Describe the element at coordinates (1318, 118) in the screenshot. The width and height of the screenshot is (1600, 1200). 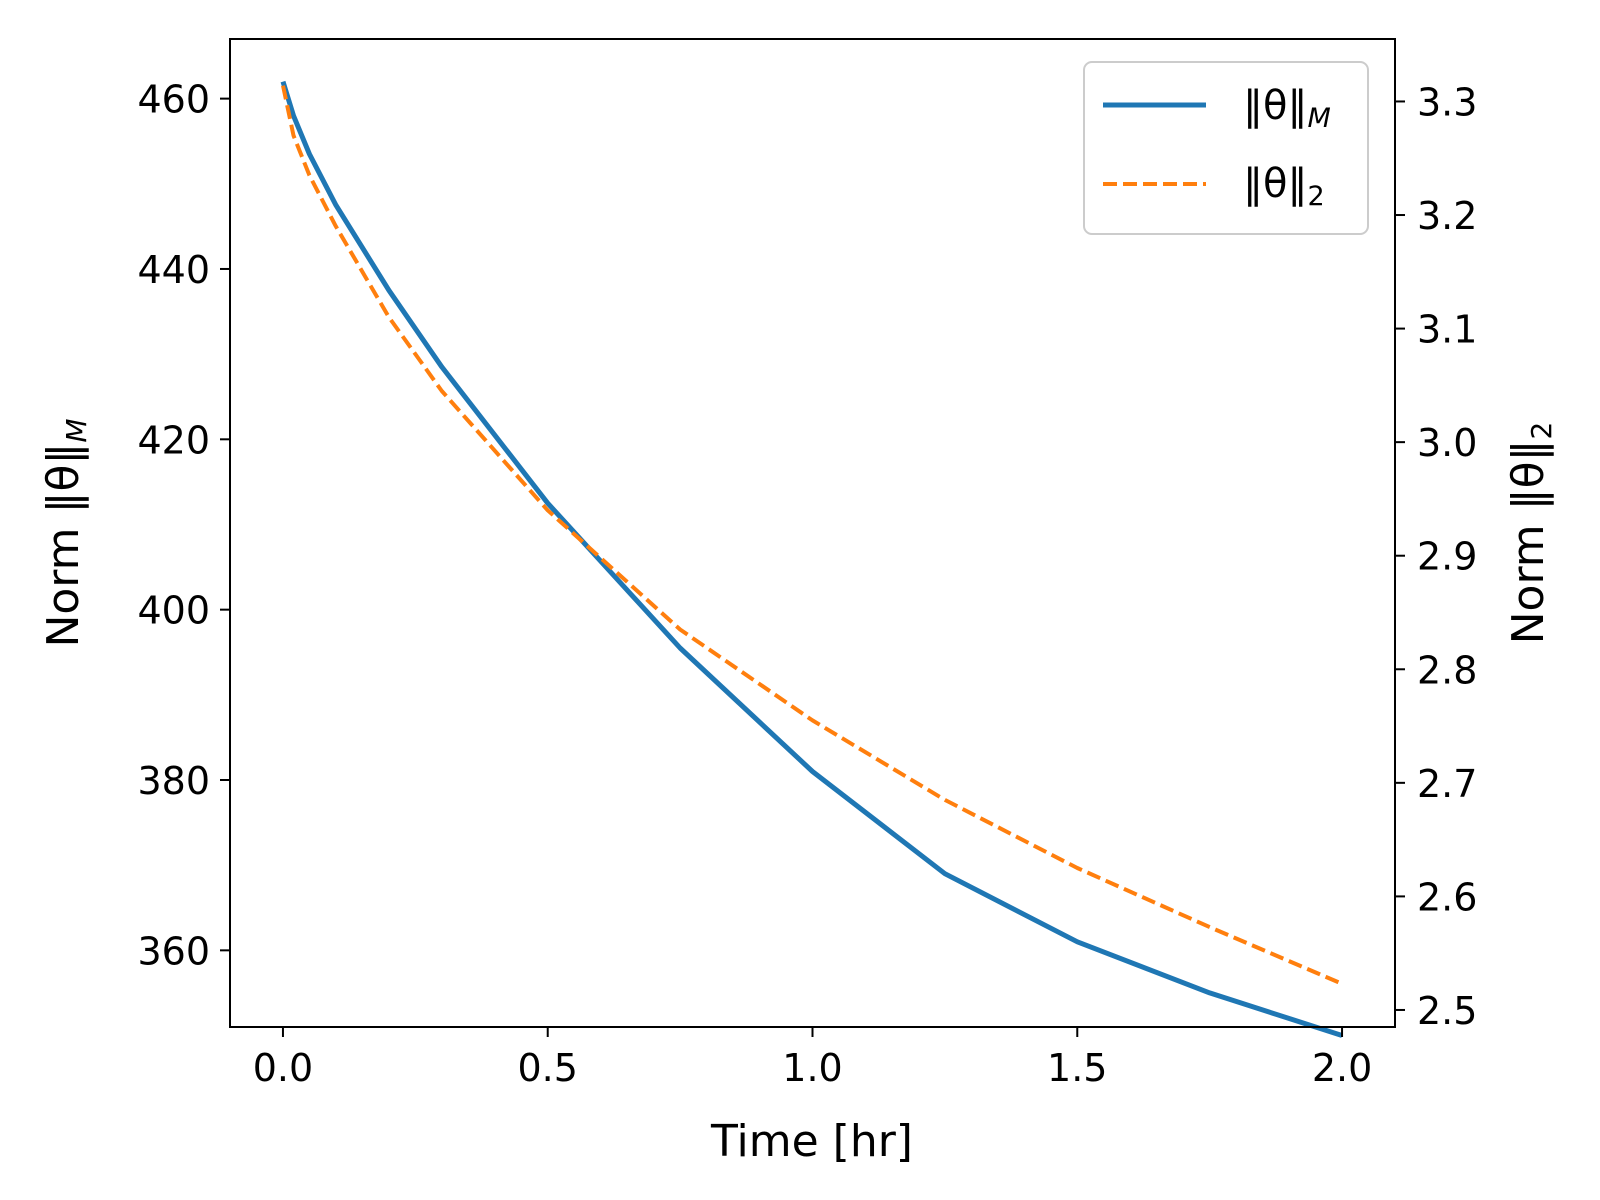
I see `legend-label-series-1-subscript: M` at that location.